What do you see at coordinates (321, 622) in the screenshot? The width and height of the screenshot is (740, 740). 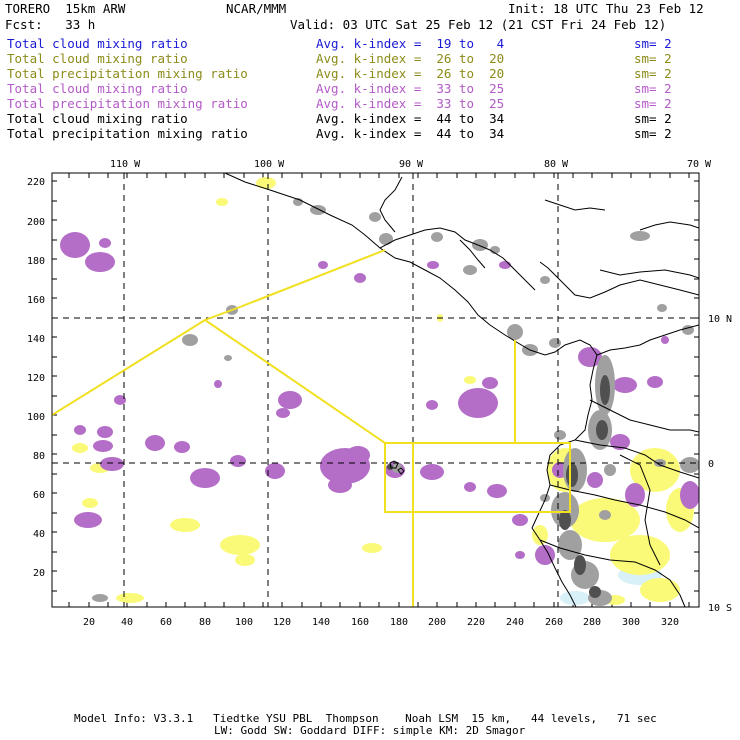 I see `grid-x-label: 140` at bounding box center [321, 622].